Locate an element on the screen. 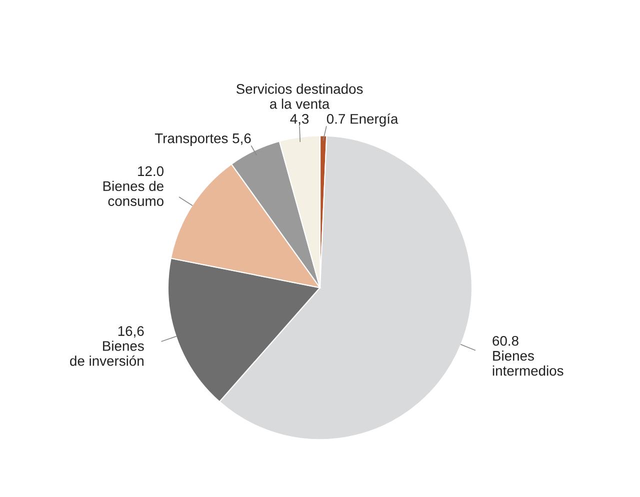 This screenshot has width=640, height=497. data-label: 16,6 is located at coordinates (131, 332).